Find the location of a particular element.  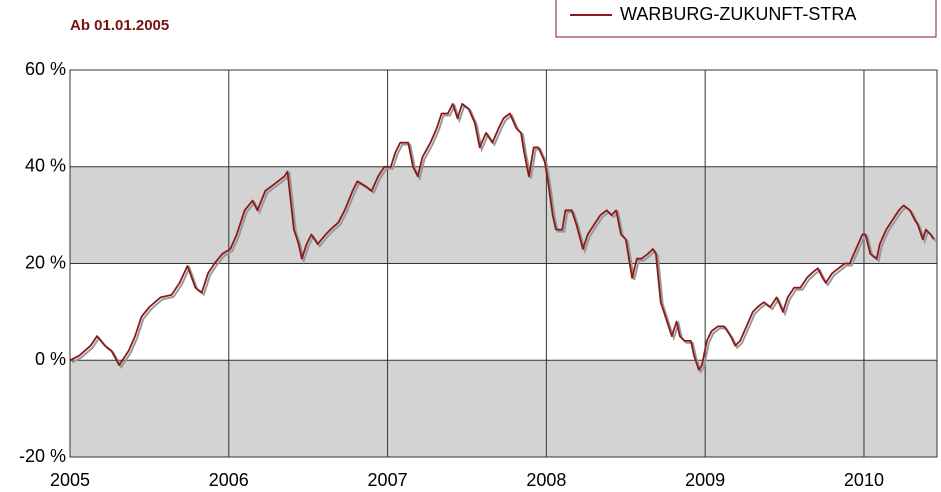

x-tick-label: 2005 is located at coordinates (70, 480).